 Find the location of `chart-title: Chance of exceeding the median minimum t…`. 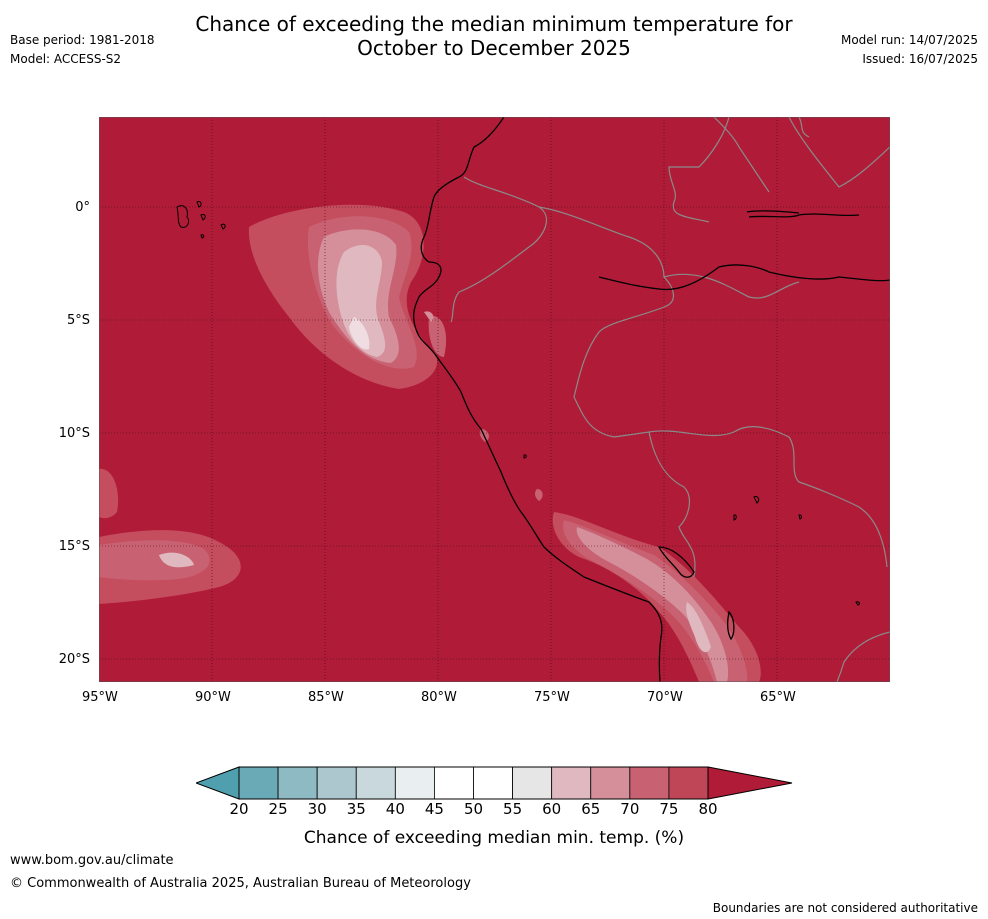

chart-title: Chance of exceeding the median minimum t… is located at coordinates (494, 36).